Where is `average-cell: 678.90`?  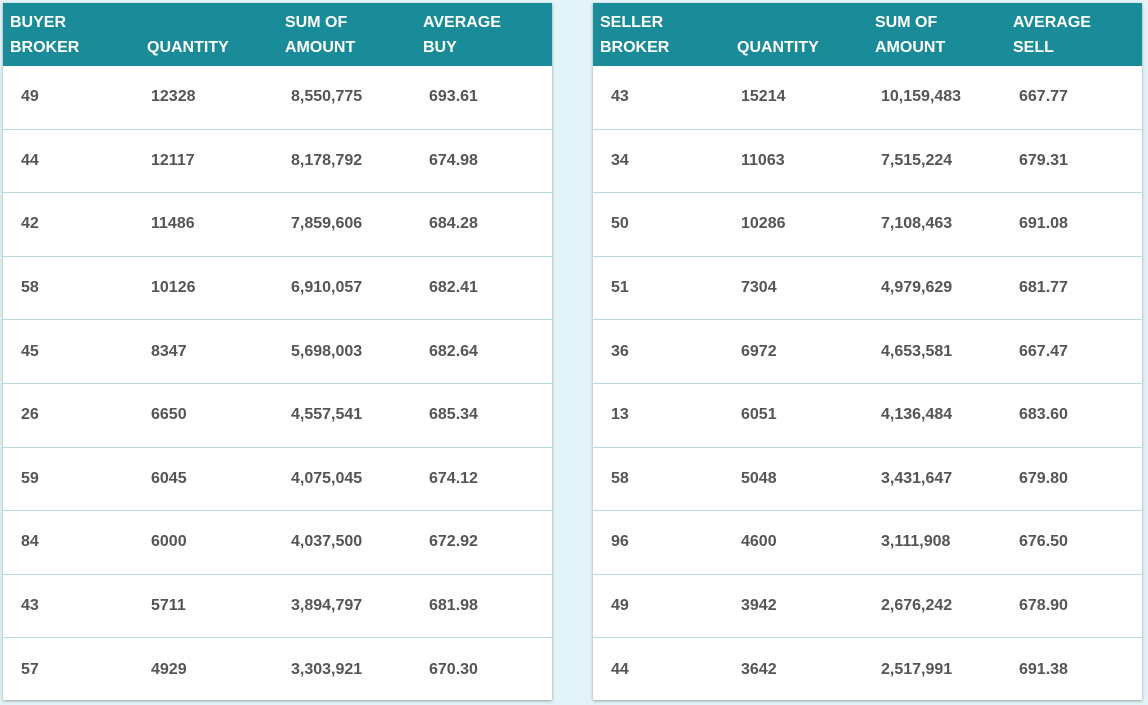
average-cell: 678.90 is located at coordinates (1074, 605).